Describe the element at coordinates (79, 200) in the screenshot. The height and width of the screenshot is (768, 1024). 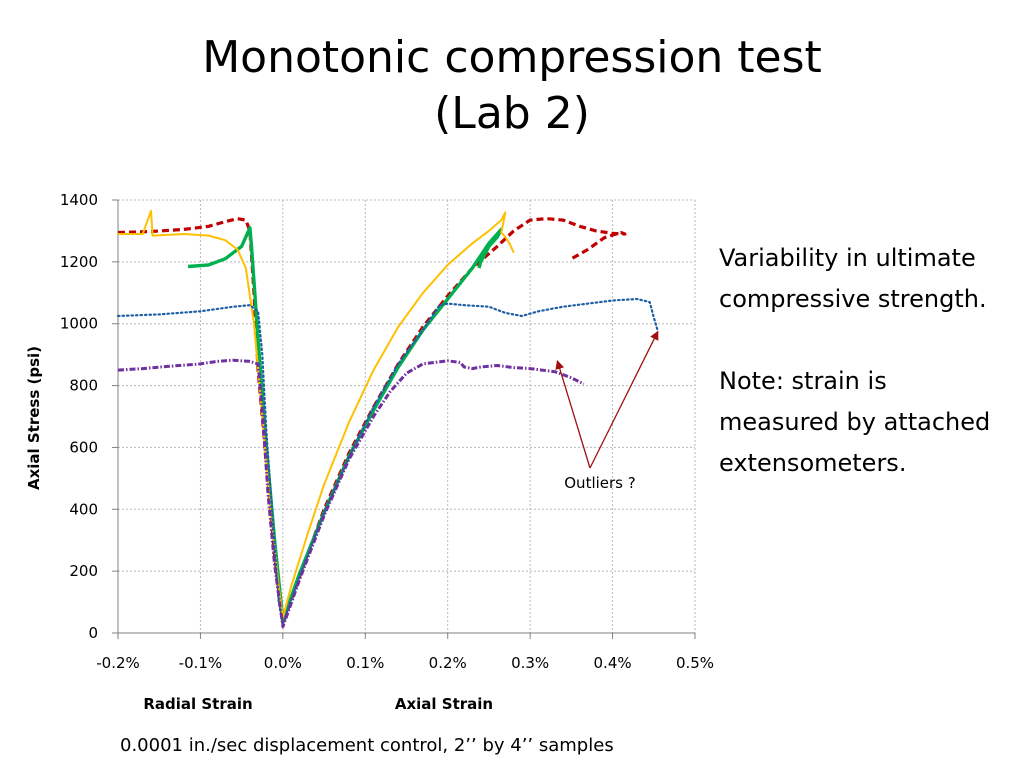
I see `y-tick-label: 1400` at that location.